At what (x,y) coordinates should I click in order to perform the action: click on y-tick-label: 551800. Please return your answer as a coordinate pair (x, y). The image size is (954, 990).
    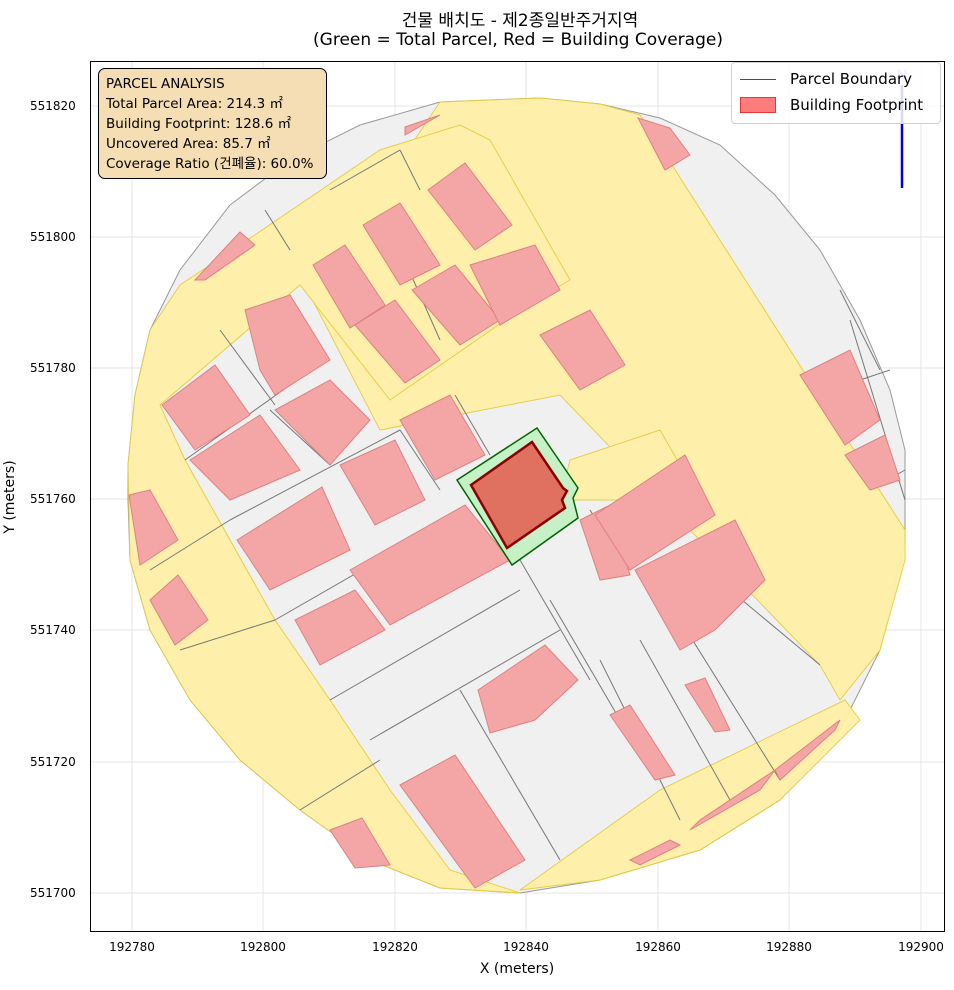
    Looking at the image, I should click on (53, 237).